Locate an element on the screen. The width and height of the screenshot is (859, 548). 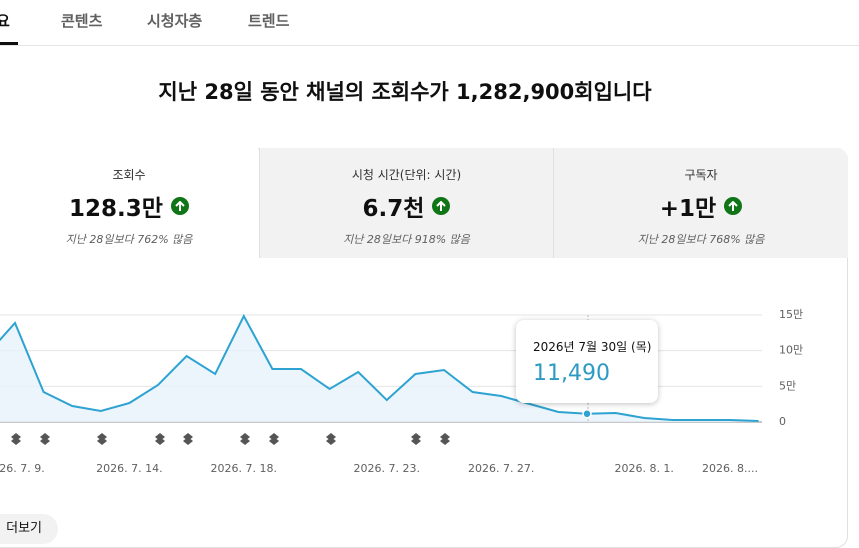
metric-delta: 지난 28일보다 918% 많음 is located at coordinates (406, 239).